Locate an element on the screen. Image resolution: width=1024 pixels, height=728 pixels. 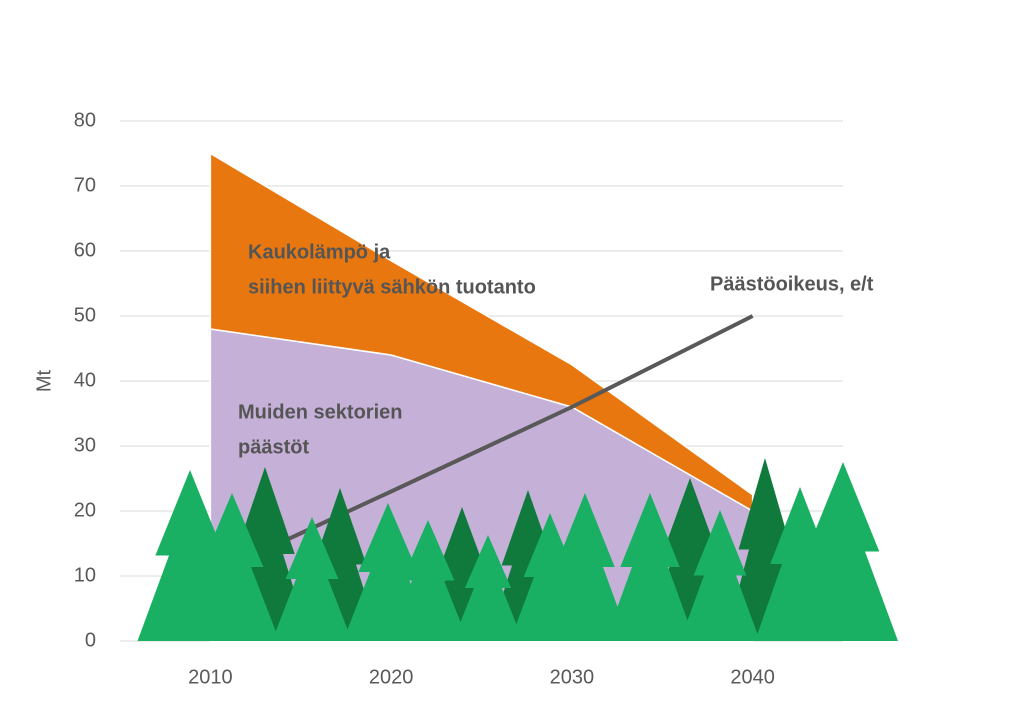
x-tick-label: 2020 is located at coordinates (391, 677).